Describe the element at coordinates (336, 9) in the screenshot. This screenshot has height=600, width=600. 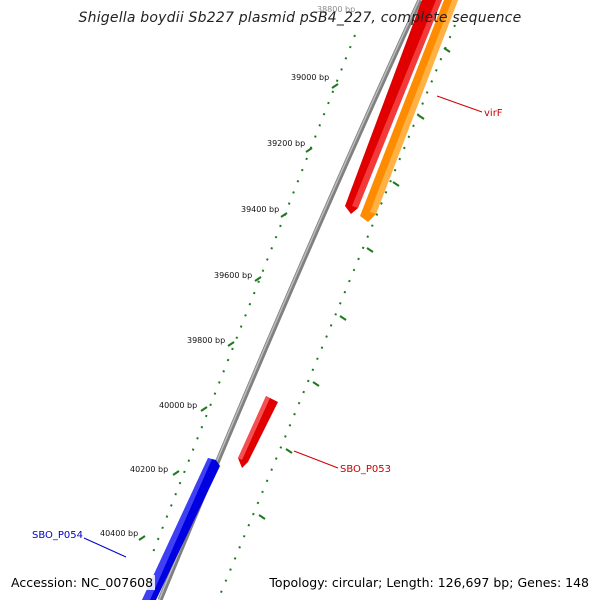
I see `tick-label: 38800 bp` at that location.